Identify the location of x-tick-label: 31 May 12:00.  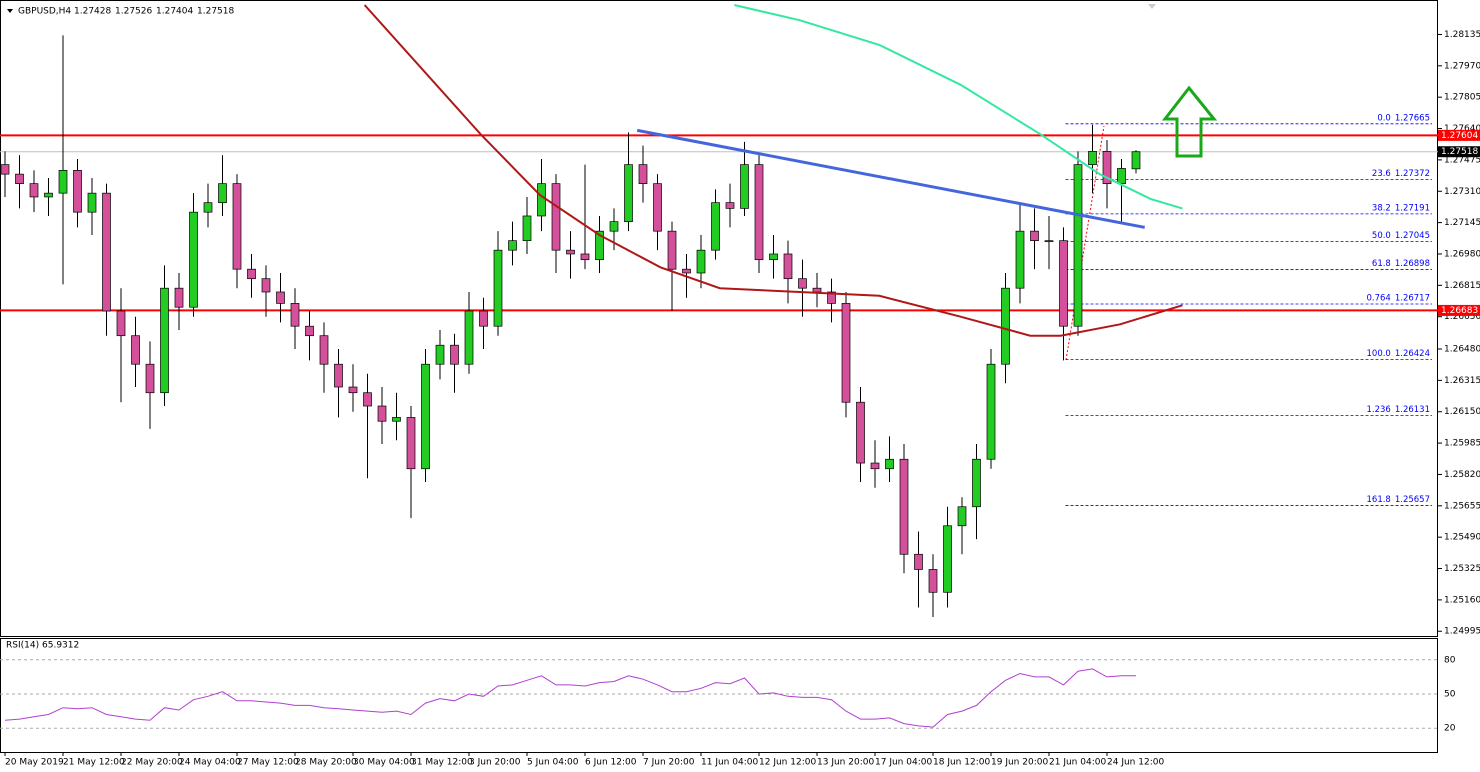
(442, 763).